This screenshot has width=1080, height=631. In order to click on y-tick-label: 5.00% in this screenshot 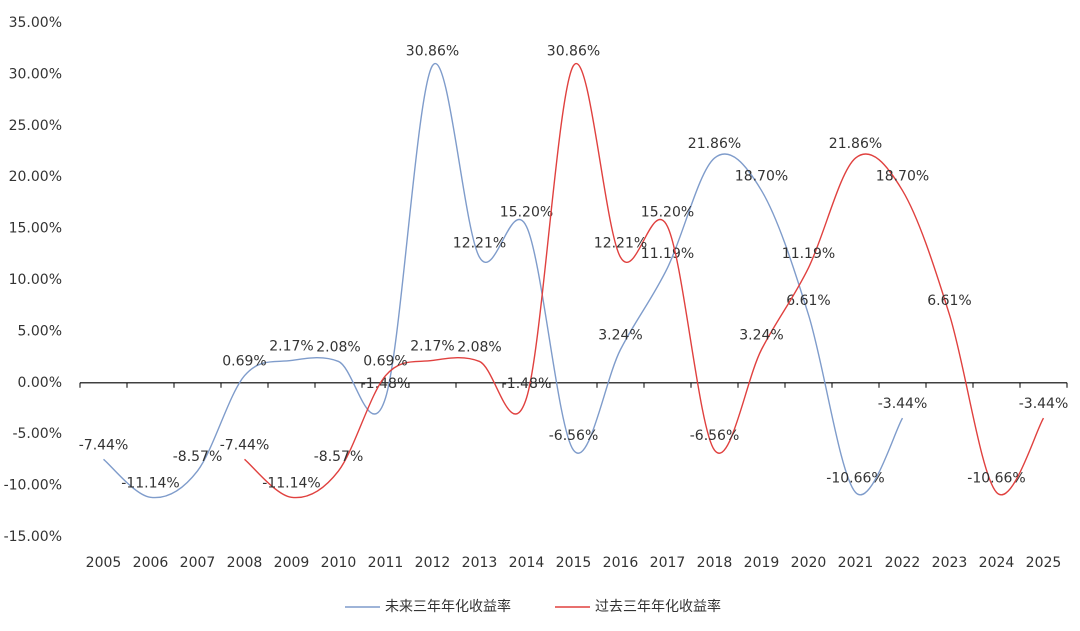, I will do `click(40, 331)`.